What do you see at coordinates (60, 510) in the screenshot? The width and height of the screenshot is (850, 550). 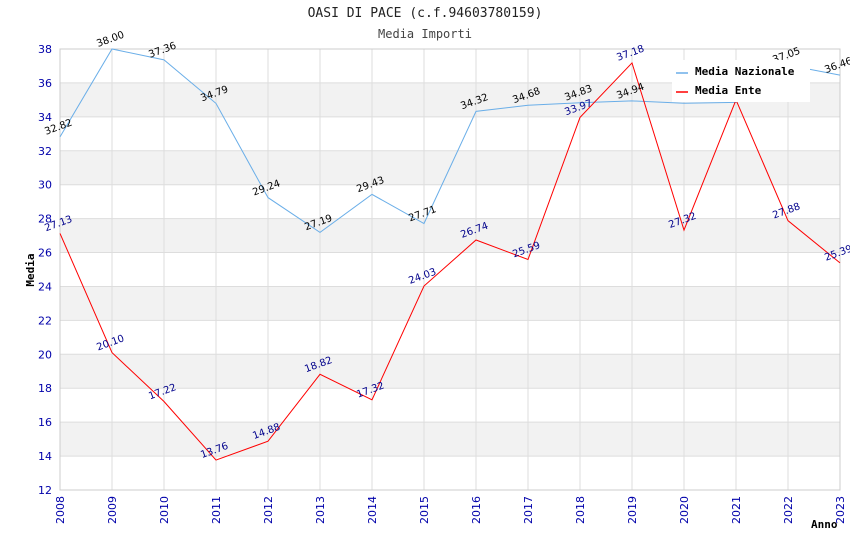 I see `x-tick-label: 2008` at bounding box center [60, 510].